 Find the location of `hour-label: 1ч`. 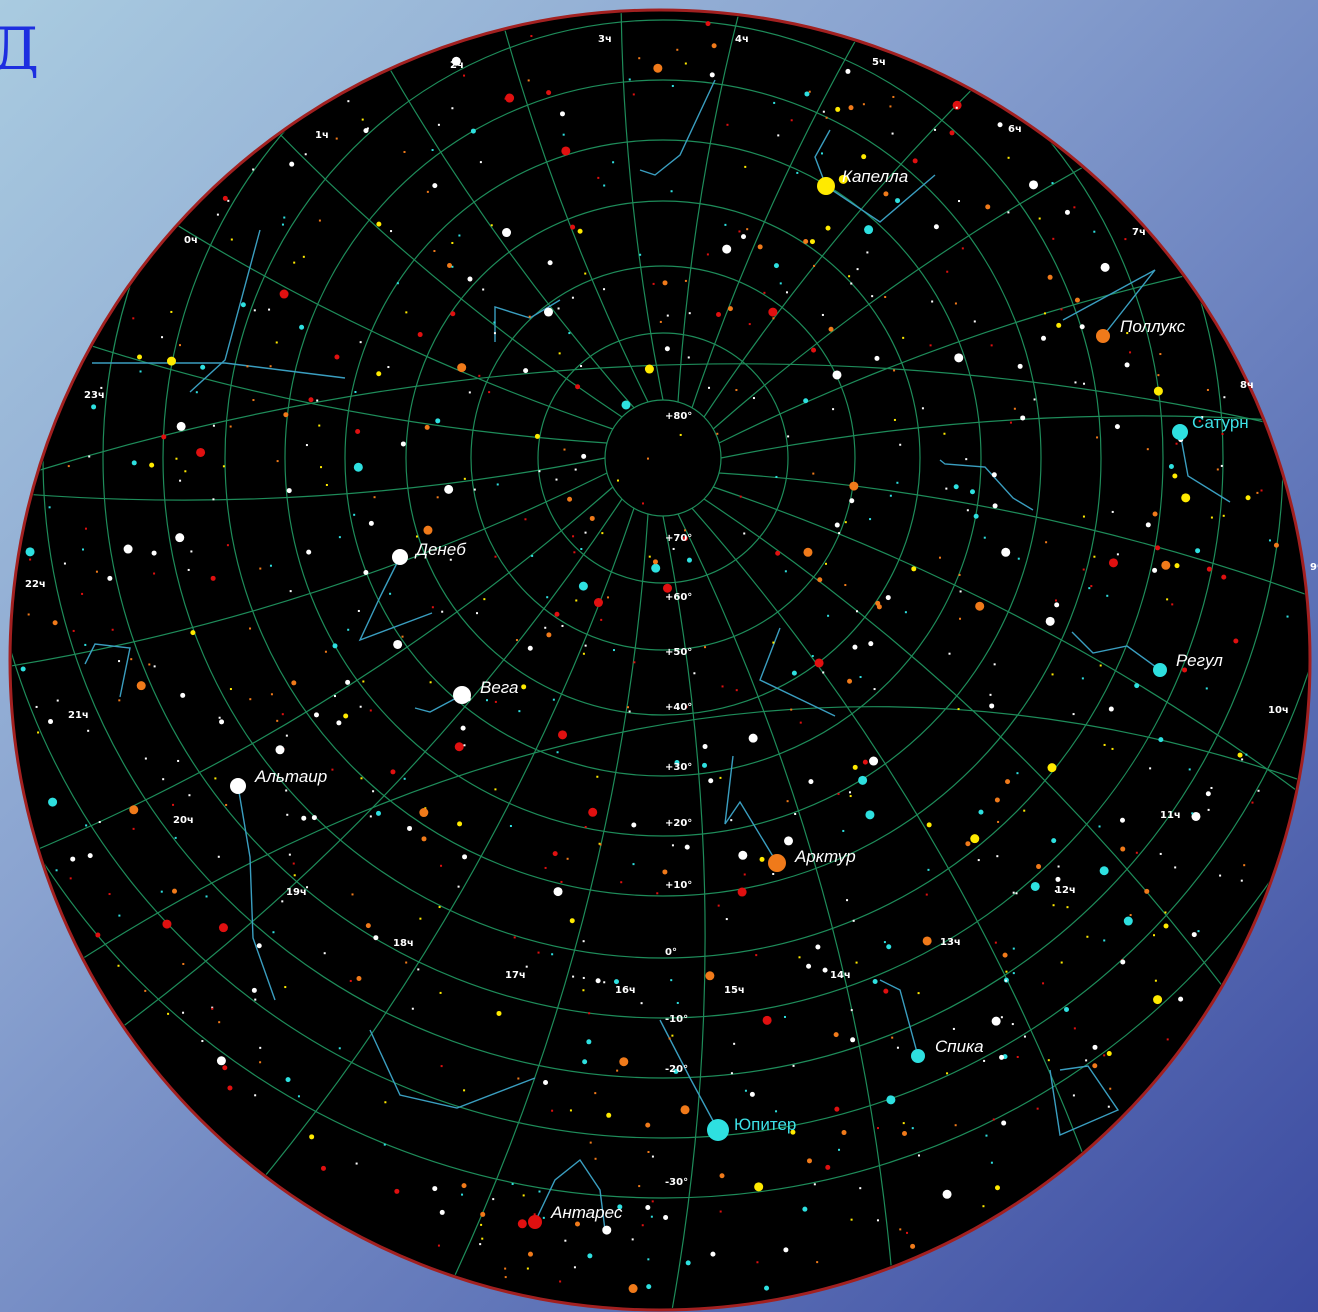

hour-label: 1ч is located at coordinates (322, 135).